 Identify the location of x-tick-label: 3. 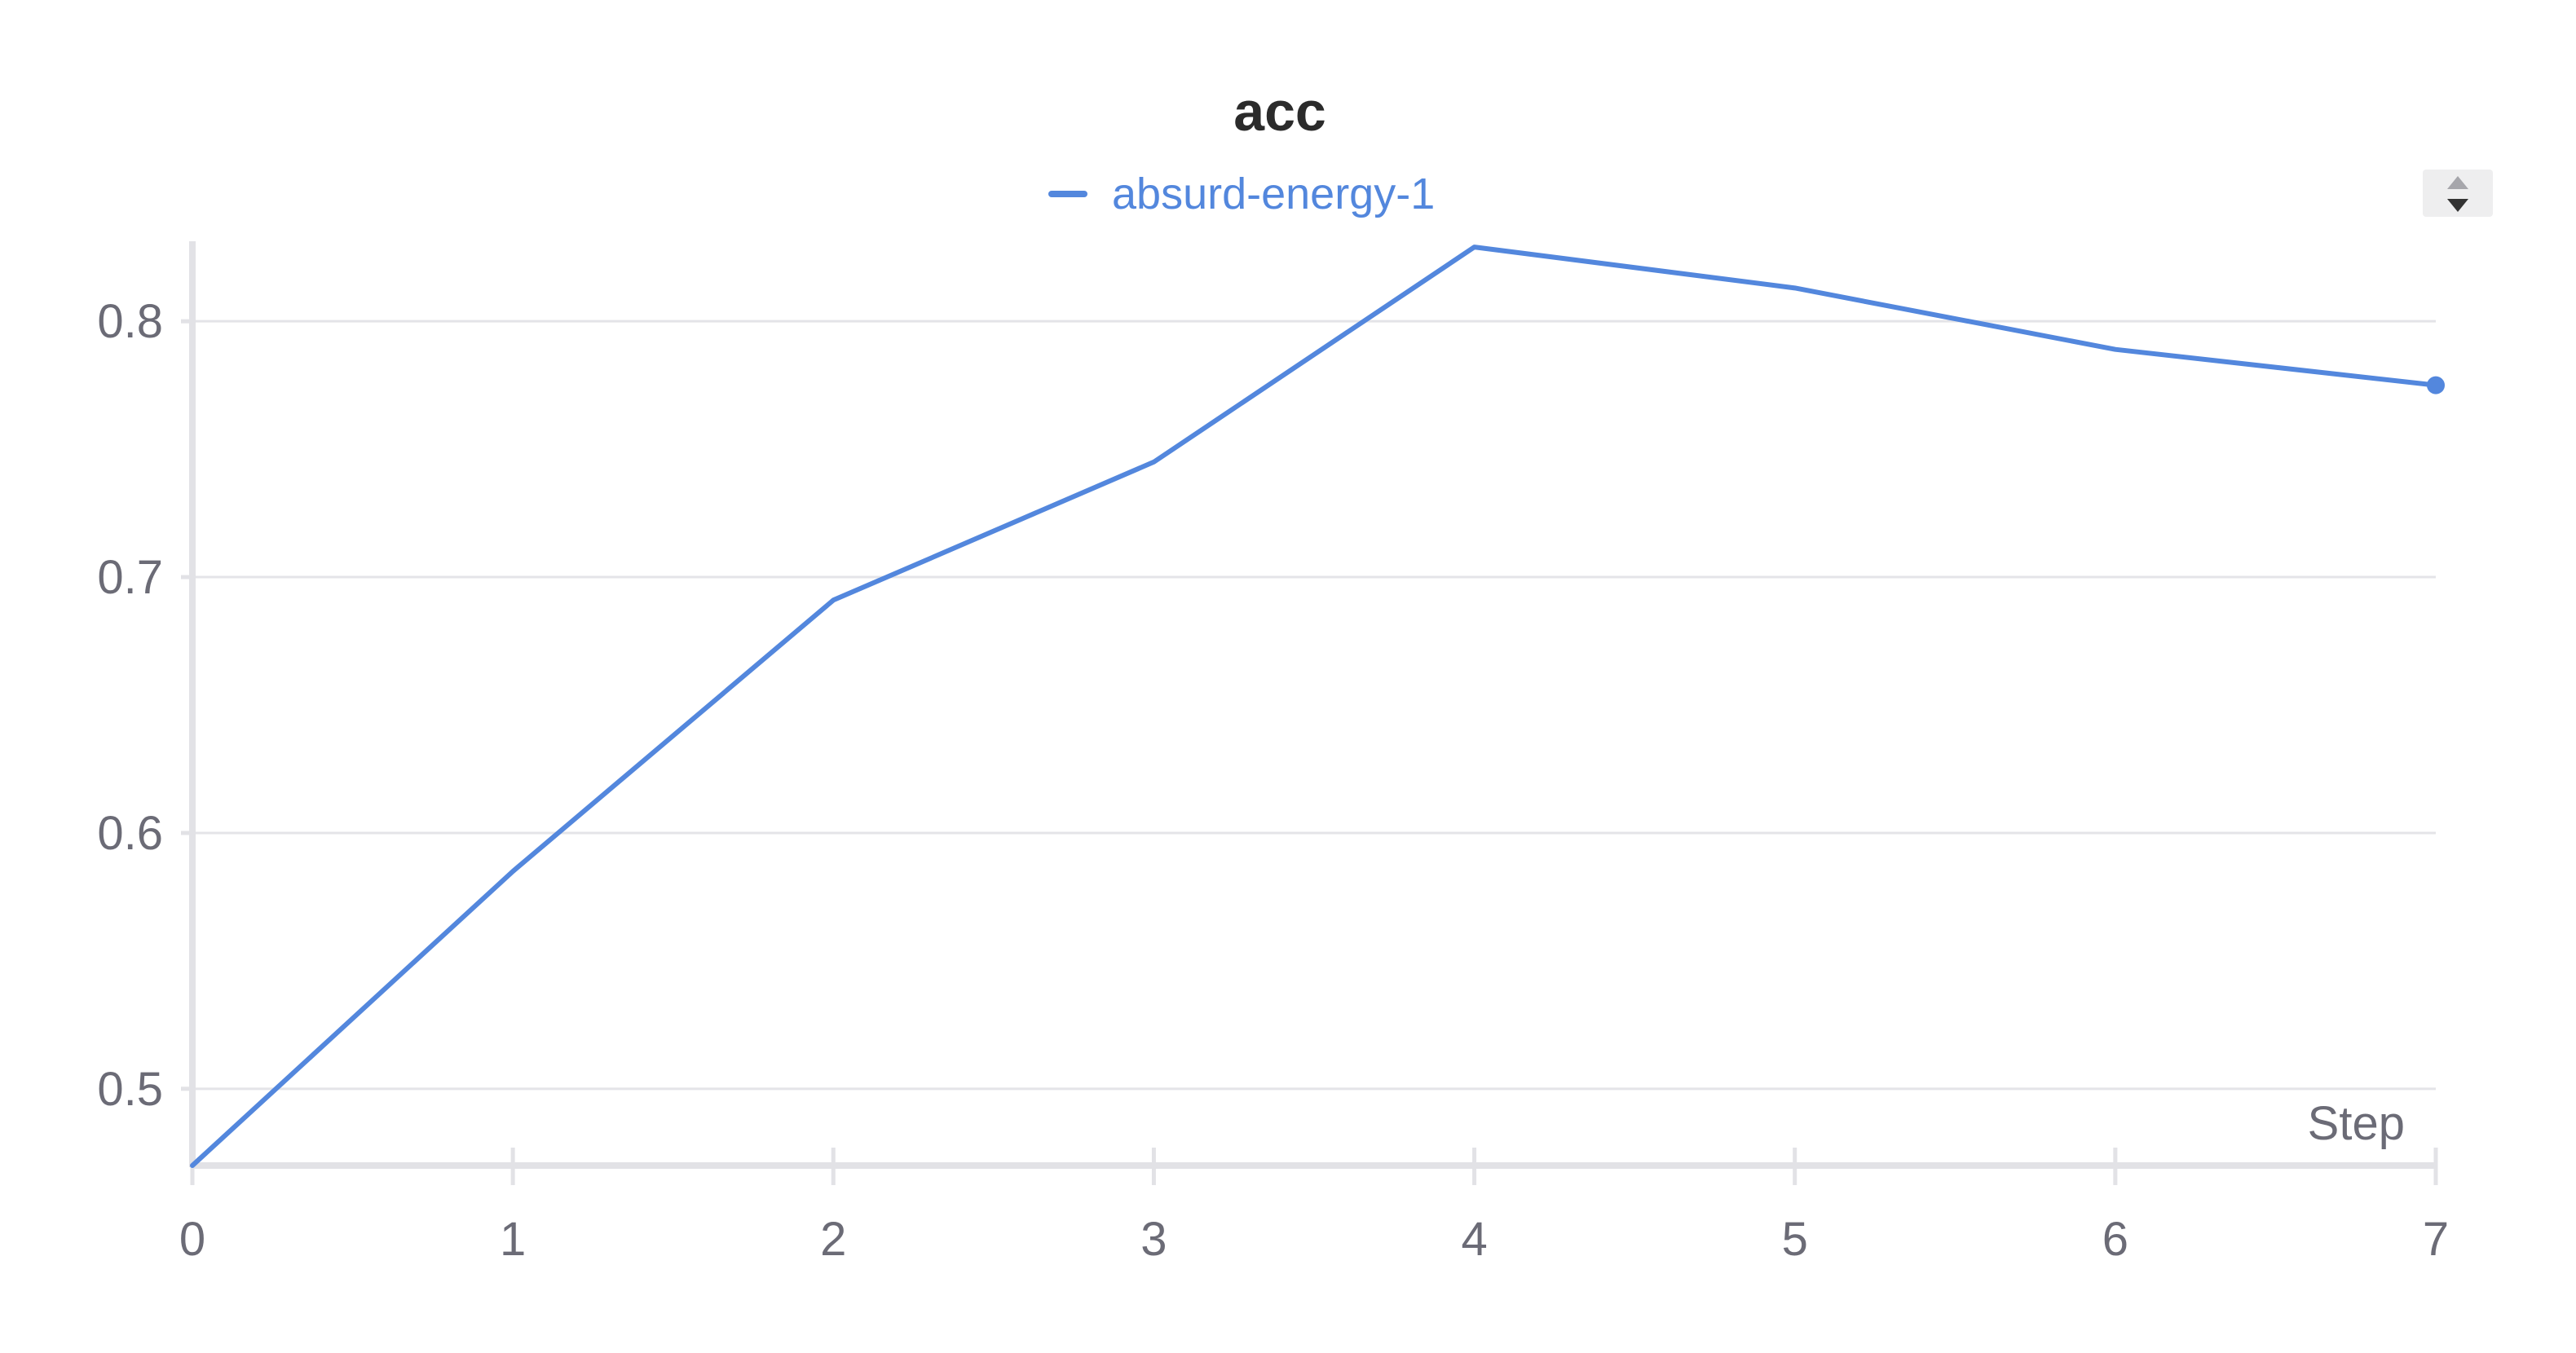
(1153, 1239).